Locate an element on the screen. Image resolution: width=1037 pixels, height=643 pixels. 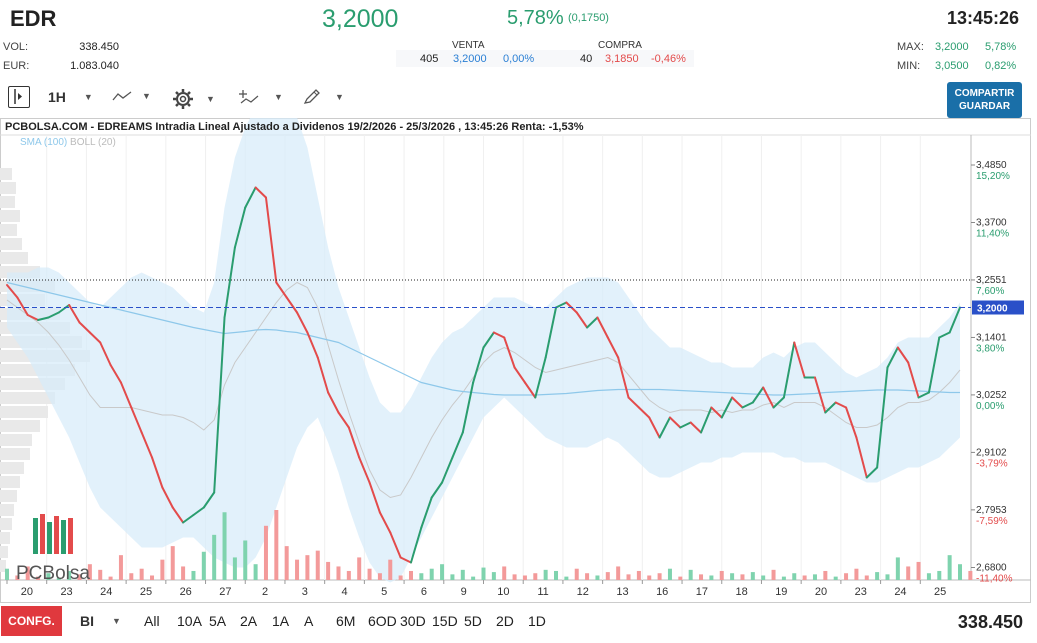
period-button-5a: 5A is located at coordinates (218, 621).